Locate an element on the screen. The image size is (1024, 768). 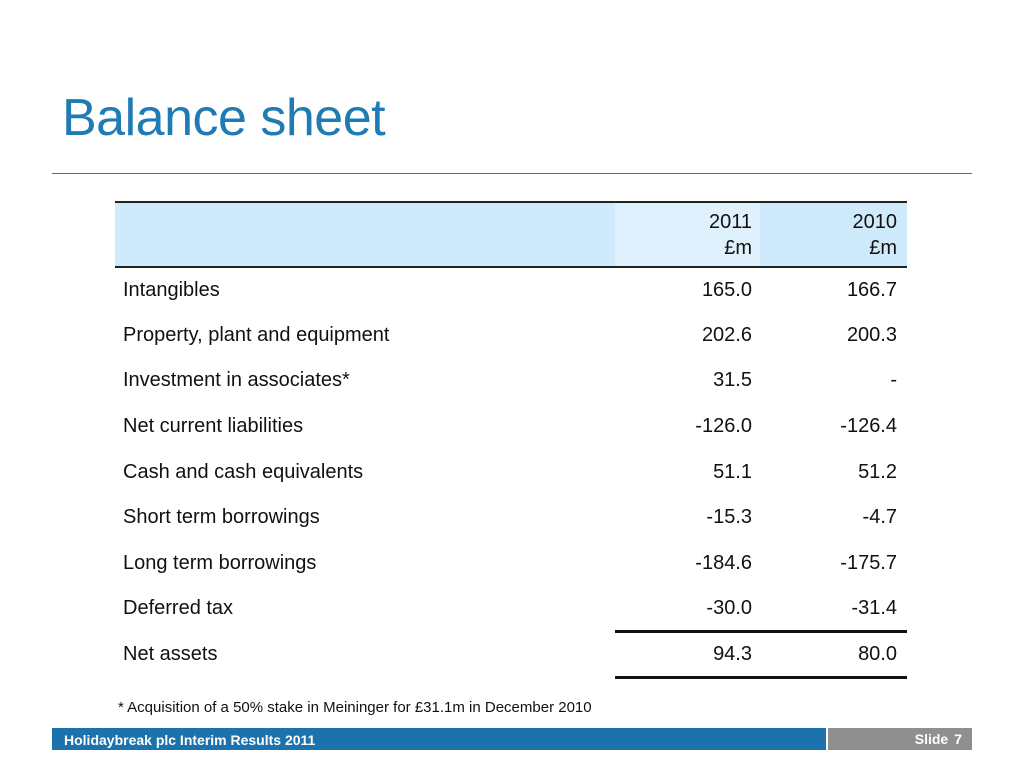
header-2010: 2010 £m is located at coordinates (833, 234).